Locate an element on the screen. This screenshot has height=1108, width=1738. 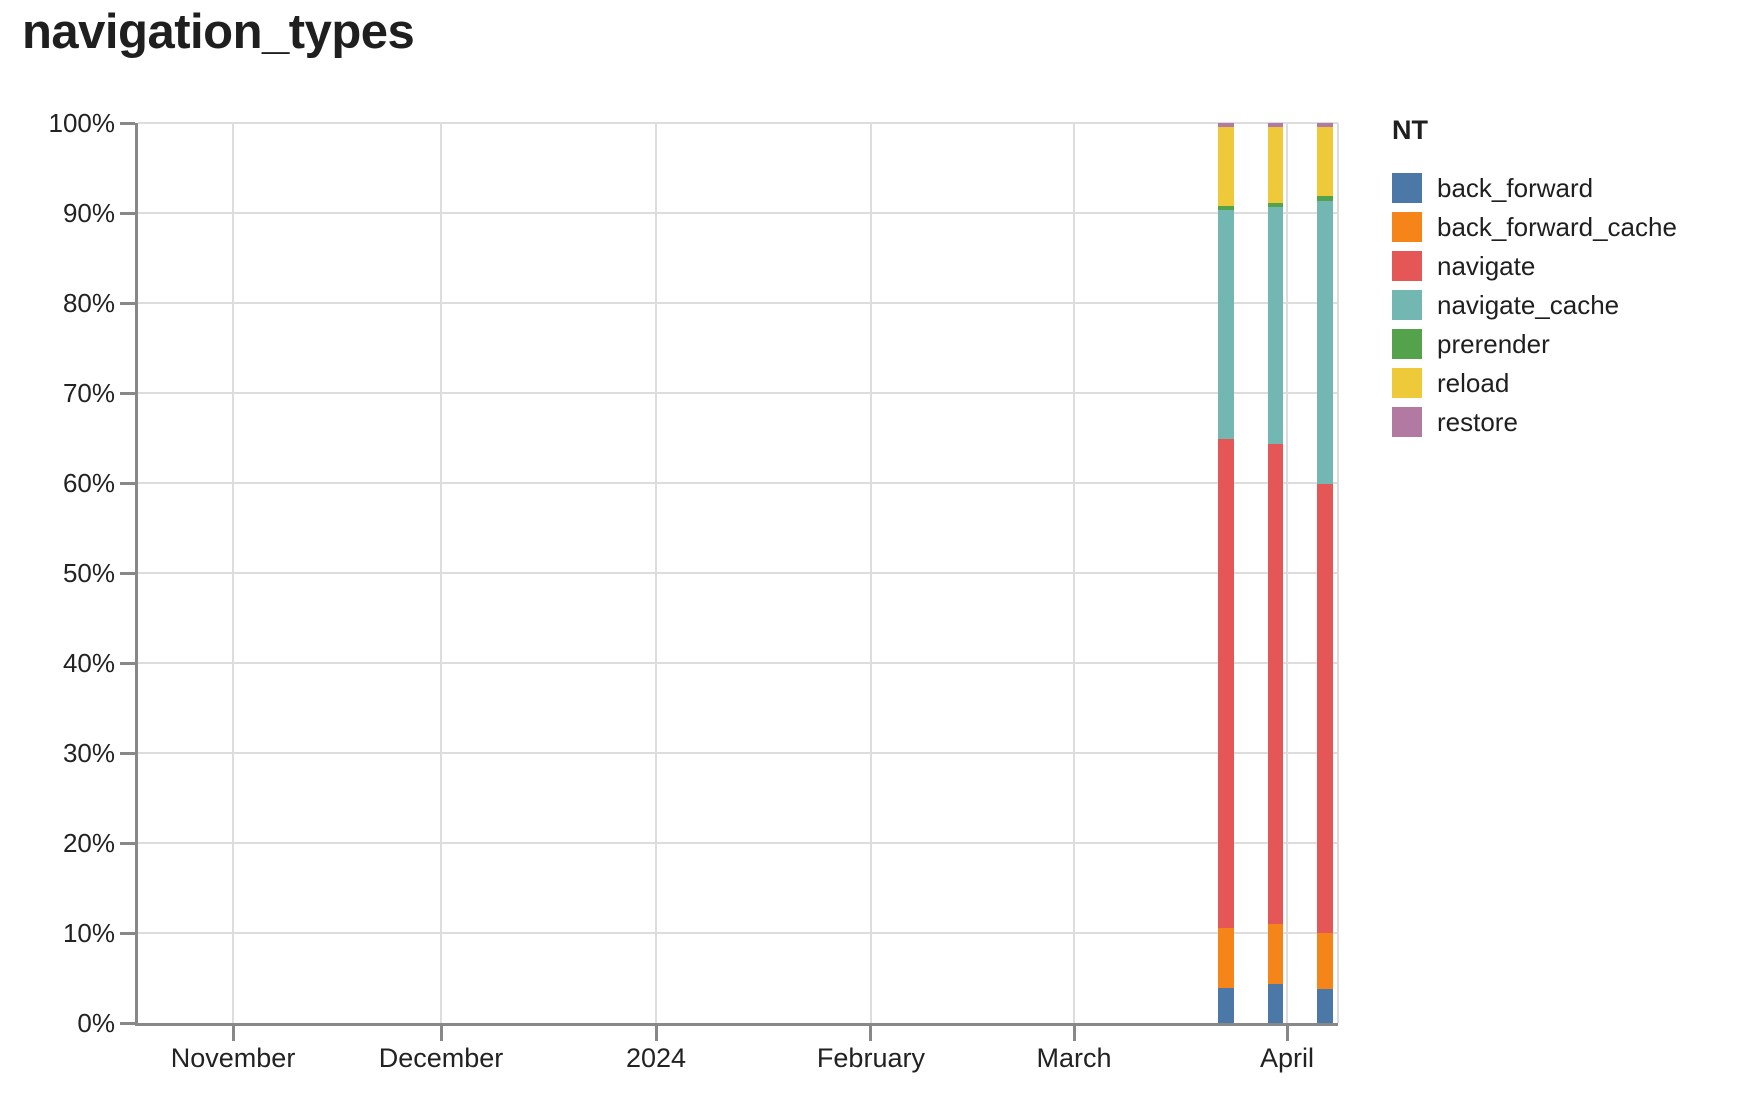
x-tick-label: December is located at coordinates (441, 1058).